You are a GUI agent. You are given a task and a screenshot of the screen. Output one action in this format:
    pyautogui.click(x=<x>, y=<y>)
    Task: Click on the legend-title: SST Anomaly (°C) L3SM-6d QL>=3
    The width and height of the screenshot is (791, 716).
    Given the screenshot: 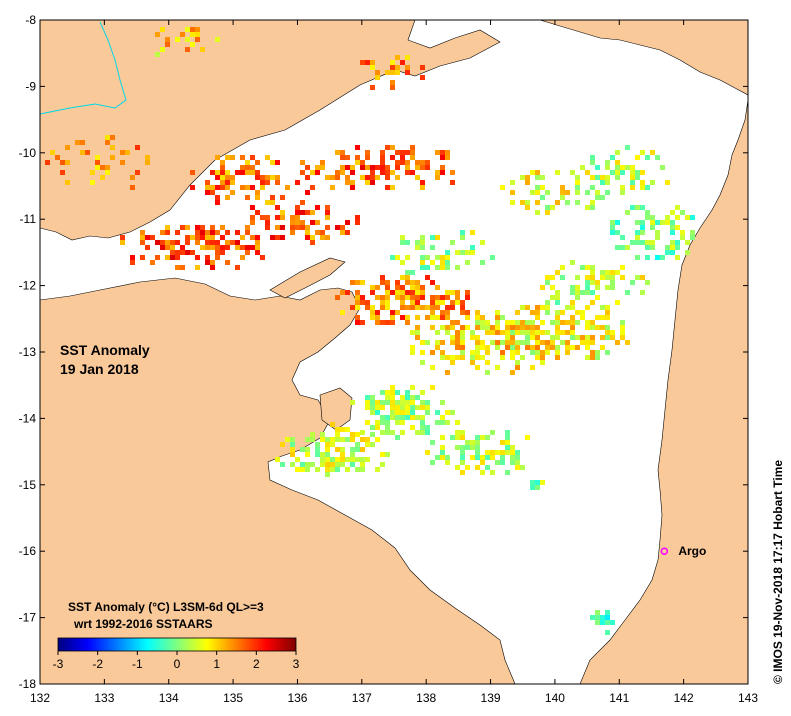 What is the action you would take?
    pyautogui.click(x=166, y=607)
    